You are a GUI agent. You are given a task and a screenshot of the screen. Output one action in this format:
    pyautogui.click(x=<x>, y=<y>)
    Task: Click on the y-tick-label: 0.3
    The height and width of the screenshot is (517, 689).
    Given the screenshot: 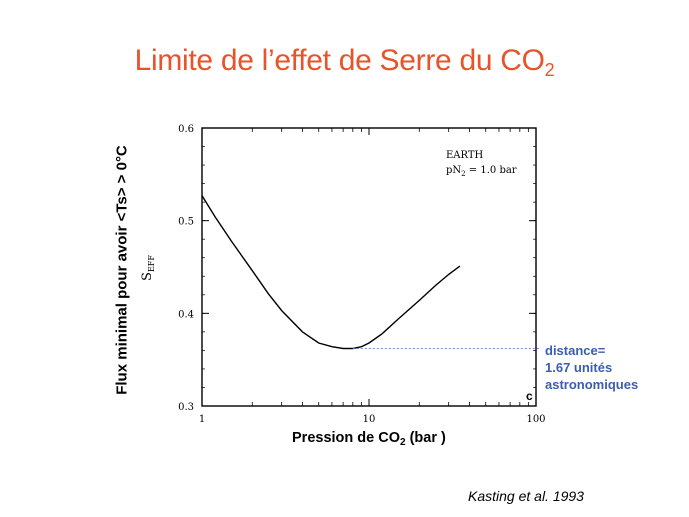 What is the action you would take?
    pyautogui.click(x=186, y=407)
    